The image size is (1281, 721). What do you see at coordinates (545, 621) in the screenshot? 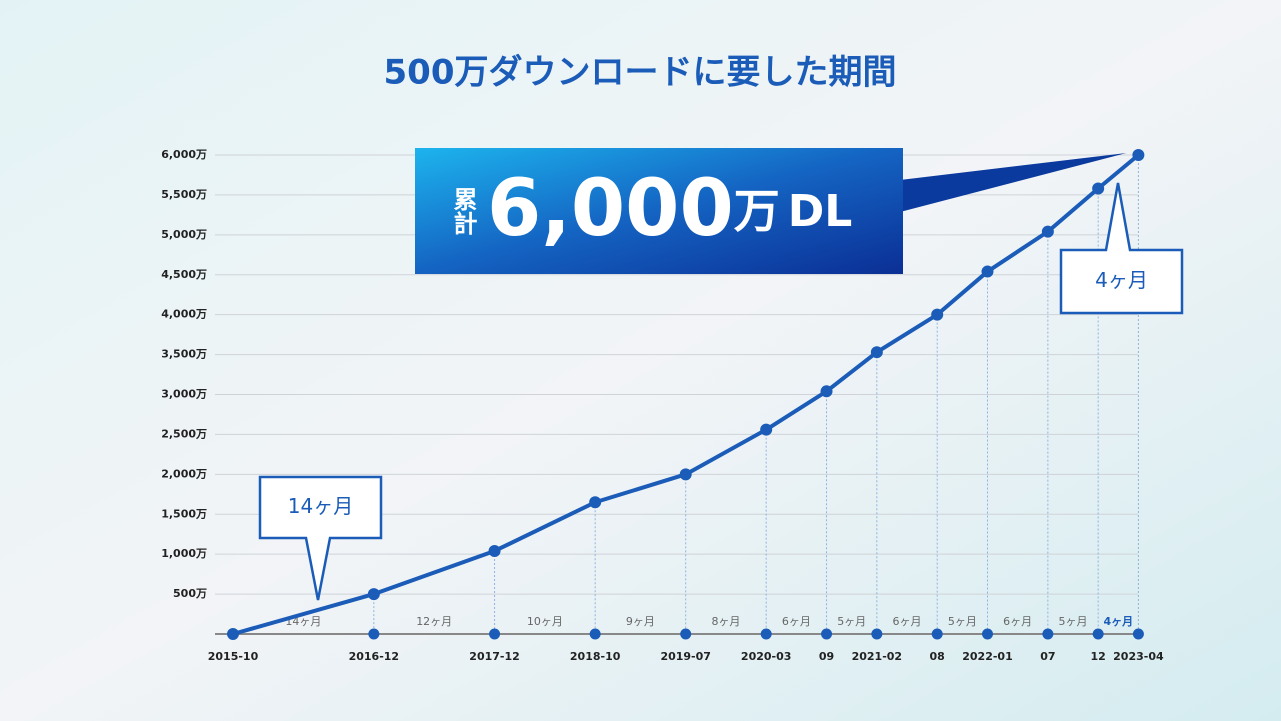
I see `interval-label: 10ヶ月` at bounding box center [545, 621].